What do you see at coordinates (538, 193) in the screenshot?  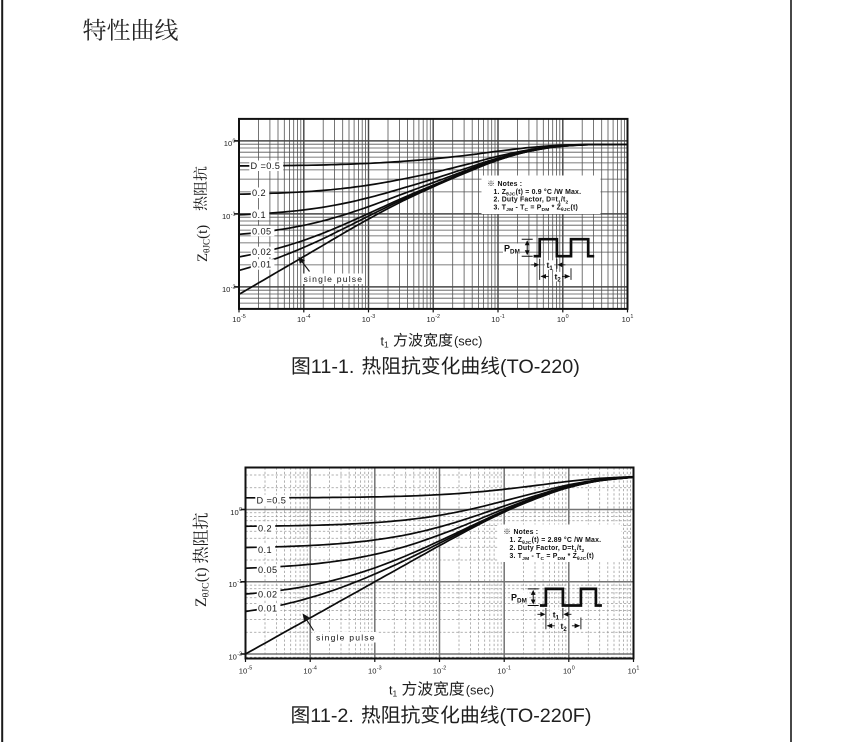 I see `svg-text: 1. ZθJC(t) = 0.9 °C /W Max.` at bounding box center [538, 193].